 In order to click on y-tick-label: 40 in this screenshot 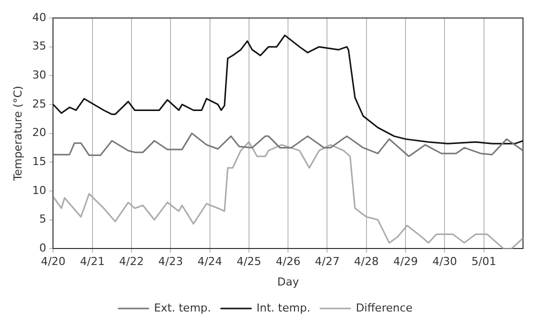, I will do `click(39, 17)`.